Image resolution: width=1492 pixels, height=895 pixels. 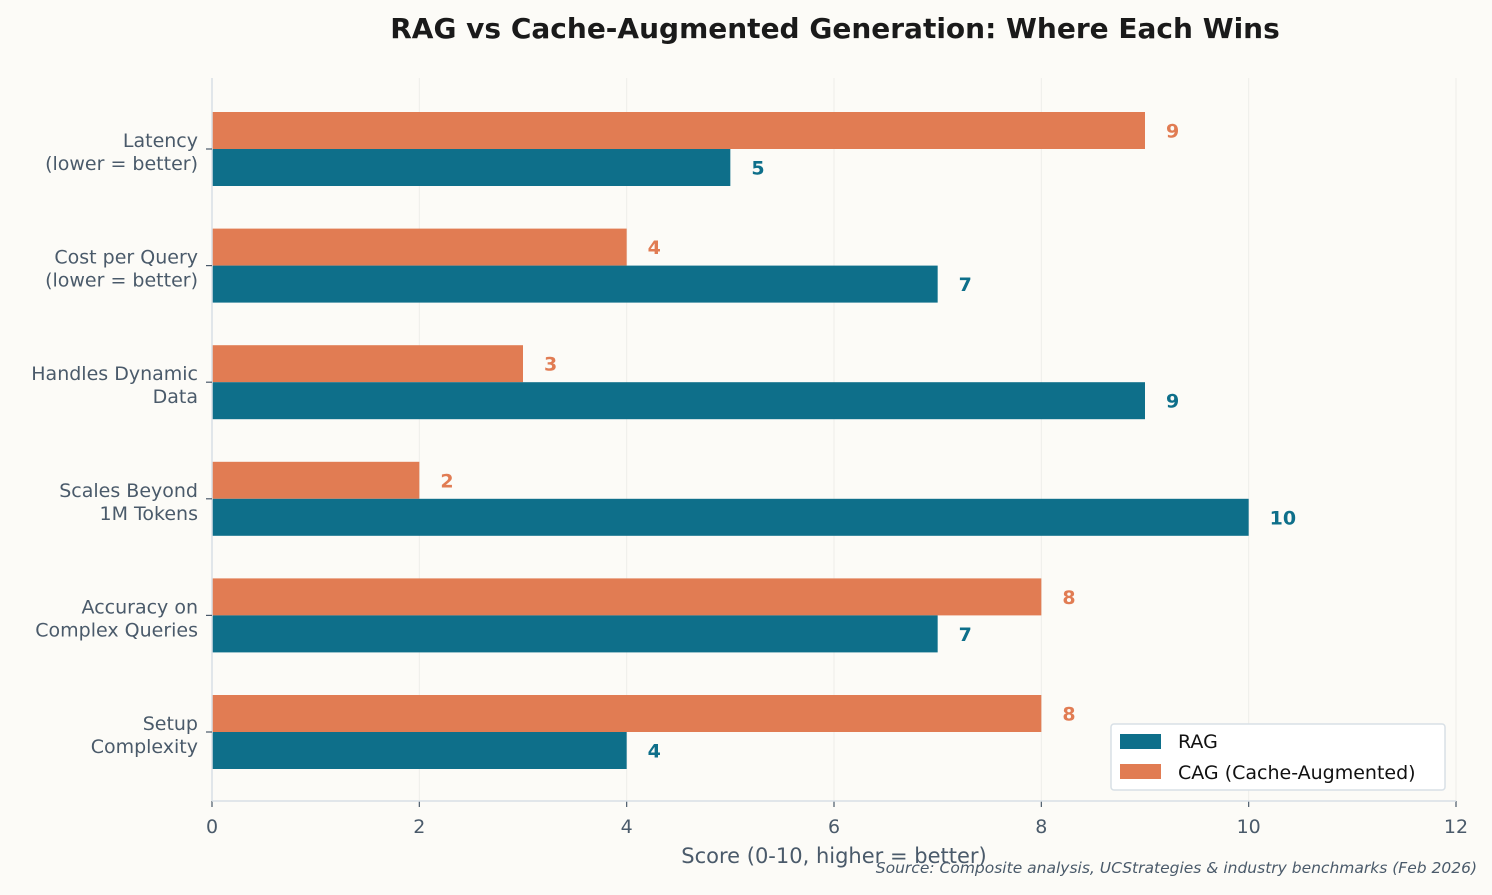 I want to click on x-tick-label: 8, so click(x=1041, y=827).